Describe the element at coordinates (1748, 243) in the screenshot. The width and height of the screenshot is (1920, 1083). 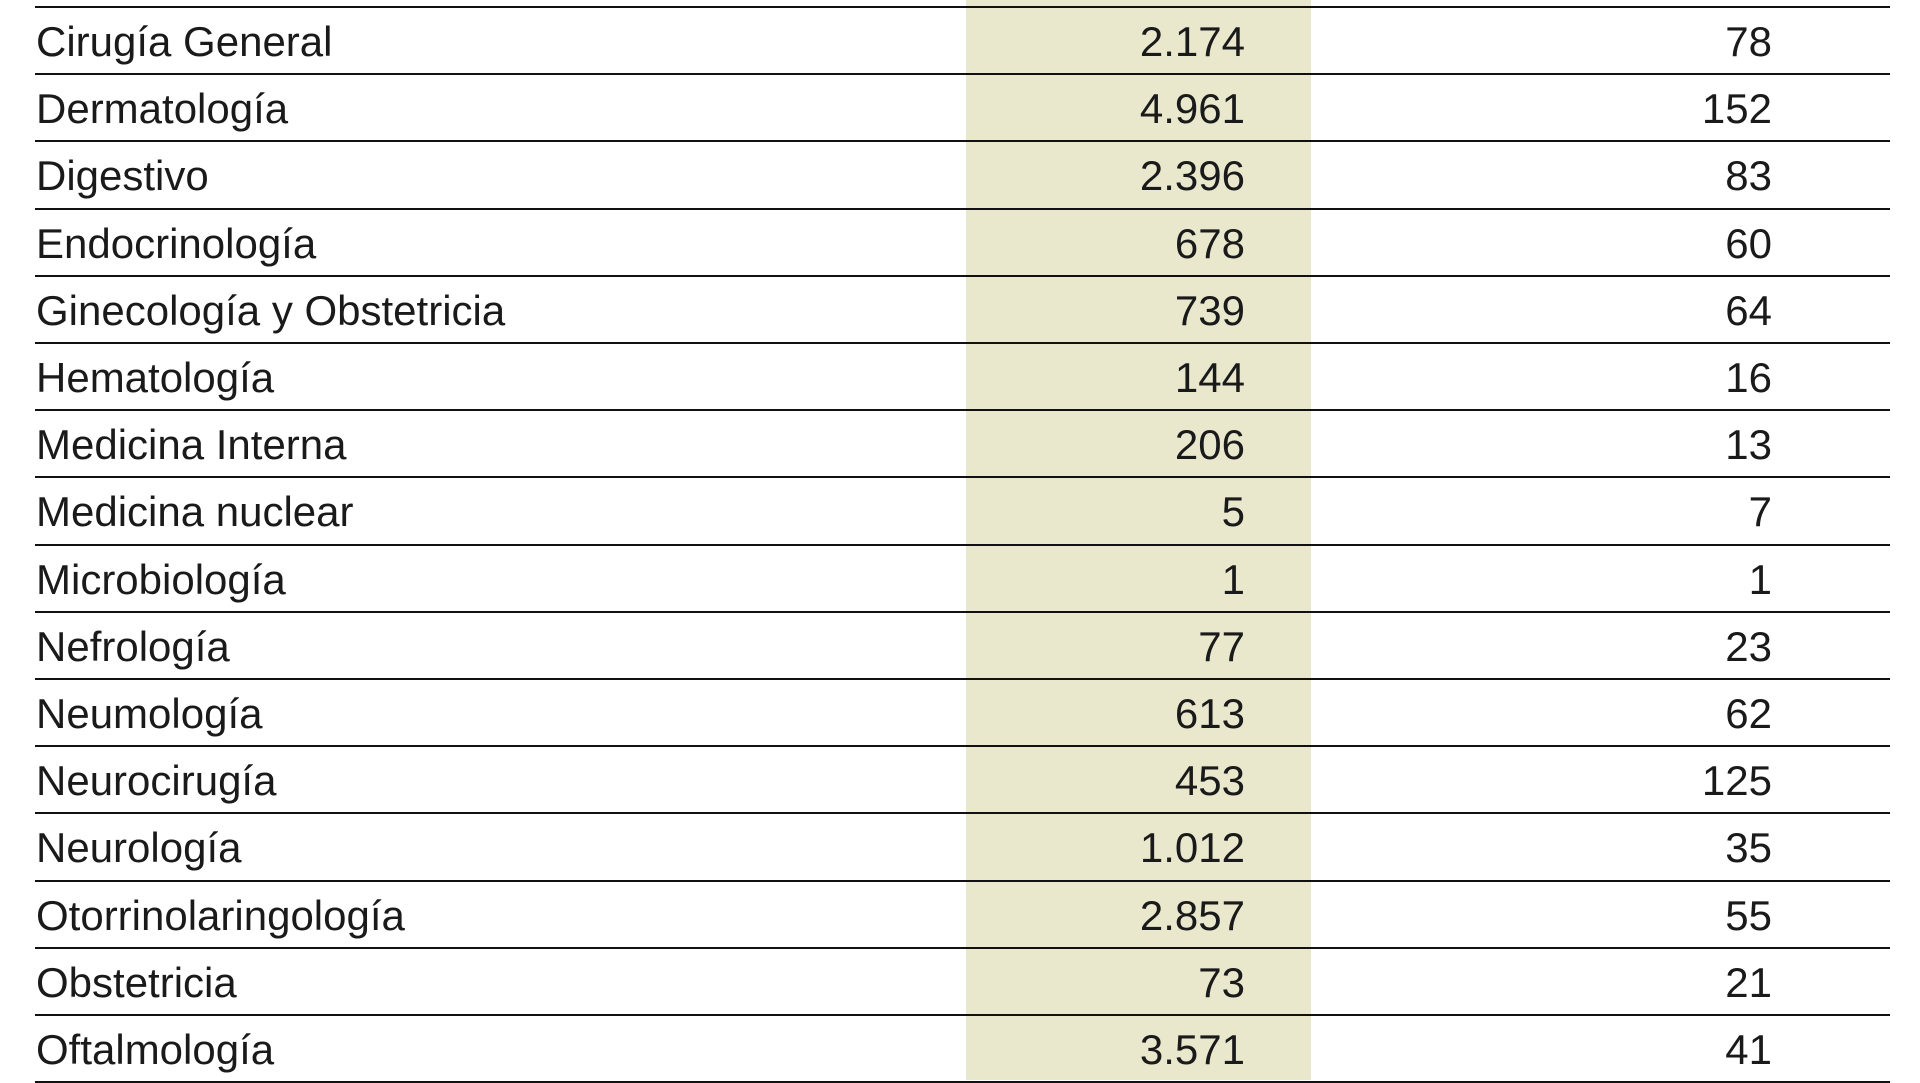
I see `cell-value: 60` at that location.